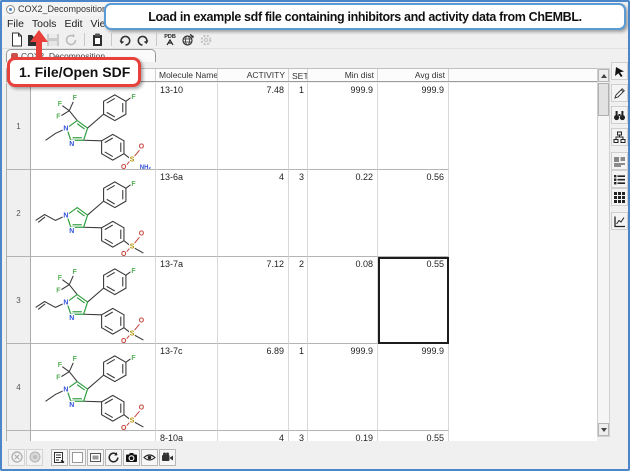 Image resolution: width=630 pixels, height=471 pixels. What do you see at coordinates (343, 213) in the screenshot?
I see `min-dist-cell: 0.22` at bounding box center [343, 213].